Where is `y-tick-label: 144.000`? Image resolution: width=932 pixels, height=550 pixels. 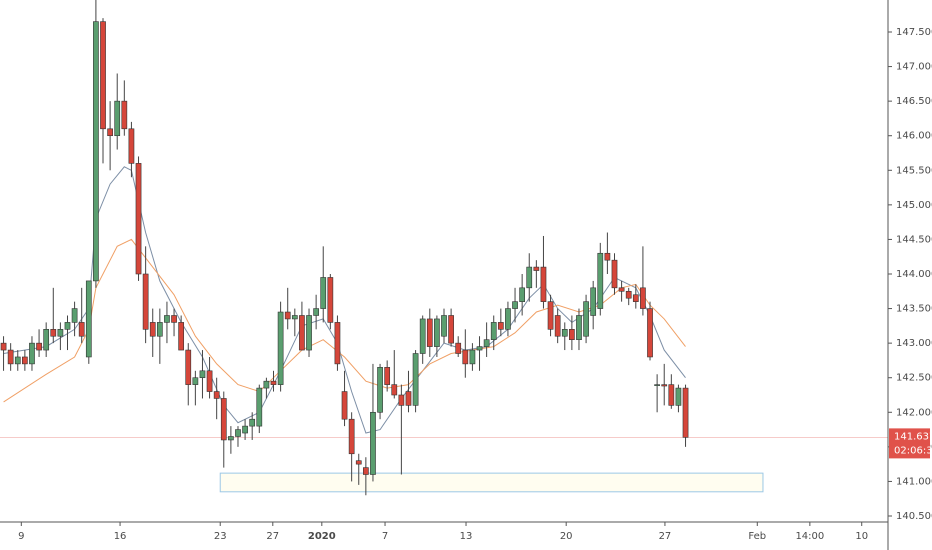
y-tick-label: 144.000 is located at coordinates (914, 274).